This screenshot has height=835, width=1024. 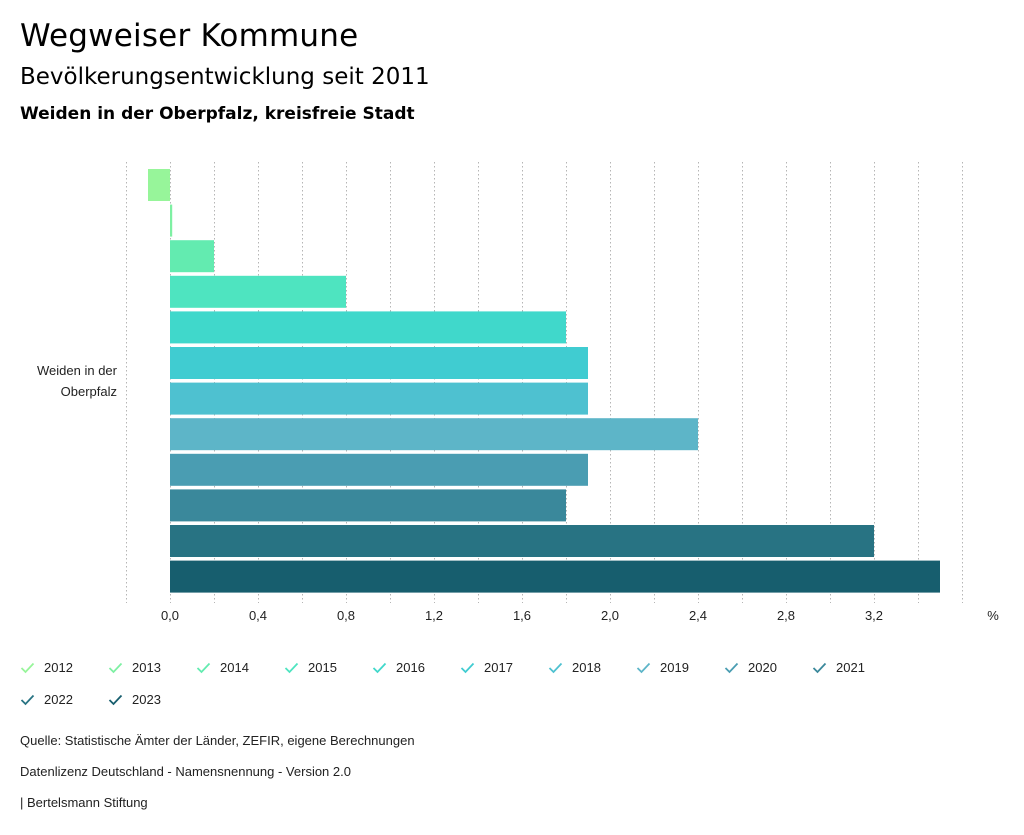 I want to click on legend-item-2016: 2016, so click(x=398, y=667).